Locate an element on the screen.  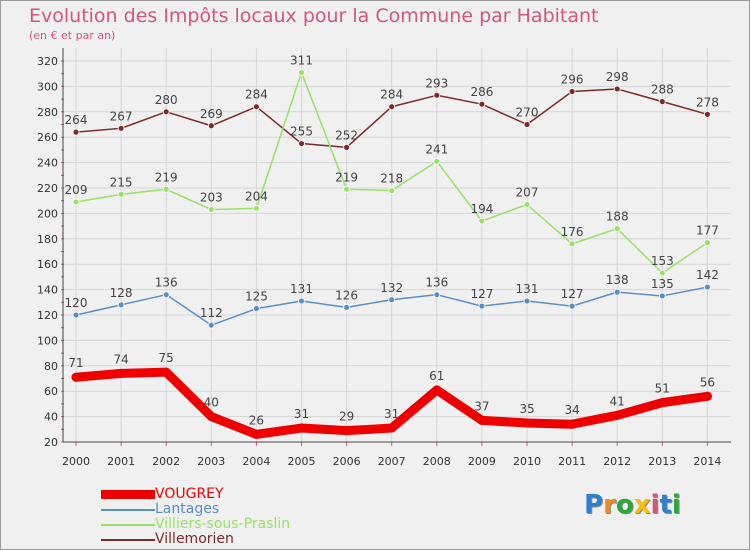
legend-label: Villiers-sous-Praslin is located at coordinates (223, 524).